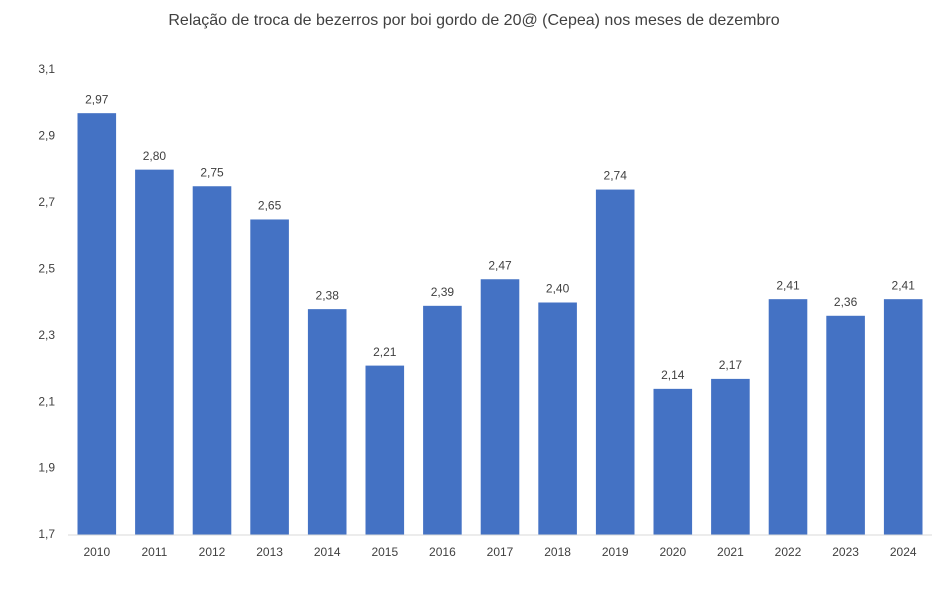 This screenshot has height=589, width=948. Describe the element at coordinates (731, 365) in the screenshot. I see `data-label: 2,17` at that location.